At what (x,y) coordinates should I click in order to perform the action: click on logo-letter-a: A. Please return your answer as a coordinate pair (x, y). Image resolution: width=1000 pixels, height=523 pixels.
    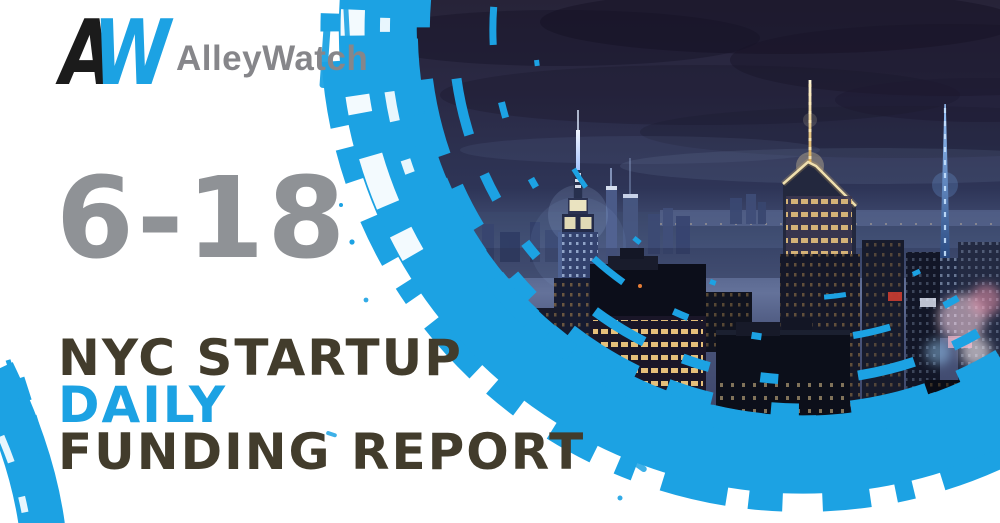
    Looking at the image, I should click on (87, 53).